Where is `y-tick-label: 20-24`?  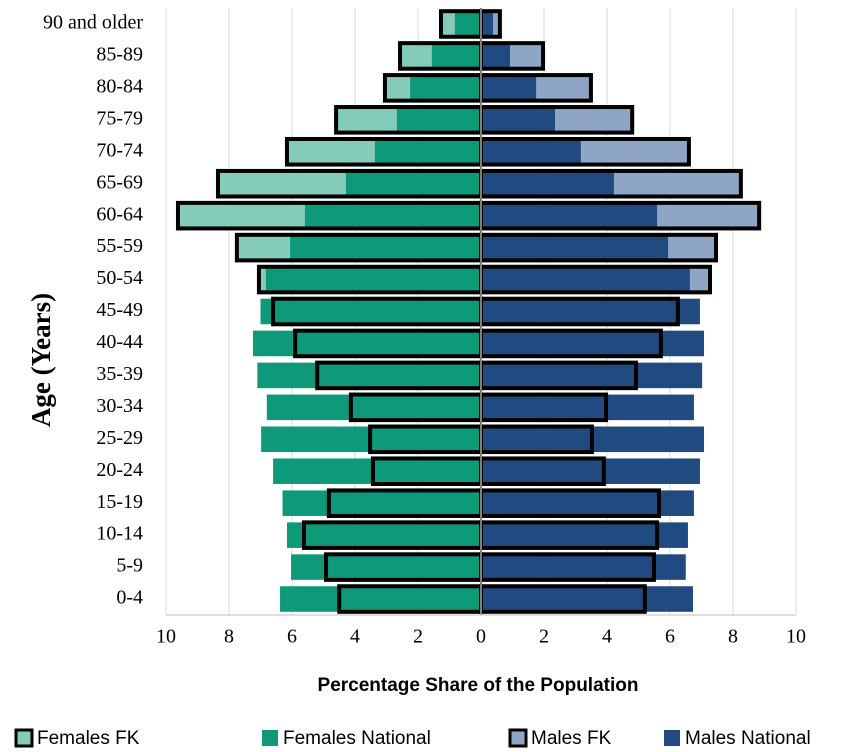
y-tick-label: 20-24 is located at coordinates (119, 470).